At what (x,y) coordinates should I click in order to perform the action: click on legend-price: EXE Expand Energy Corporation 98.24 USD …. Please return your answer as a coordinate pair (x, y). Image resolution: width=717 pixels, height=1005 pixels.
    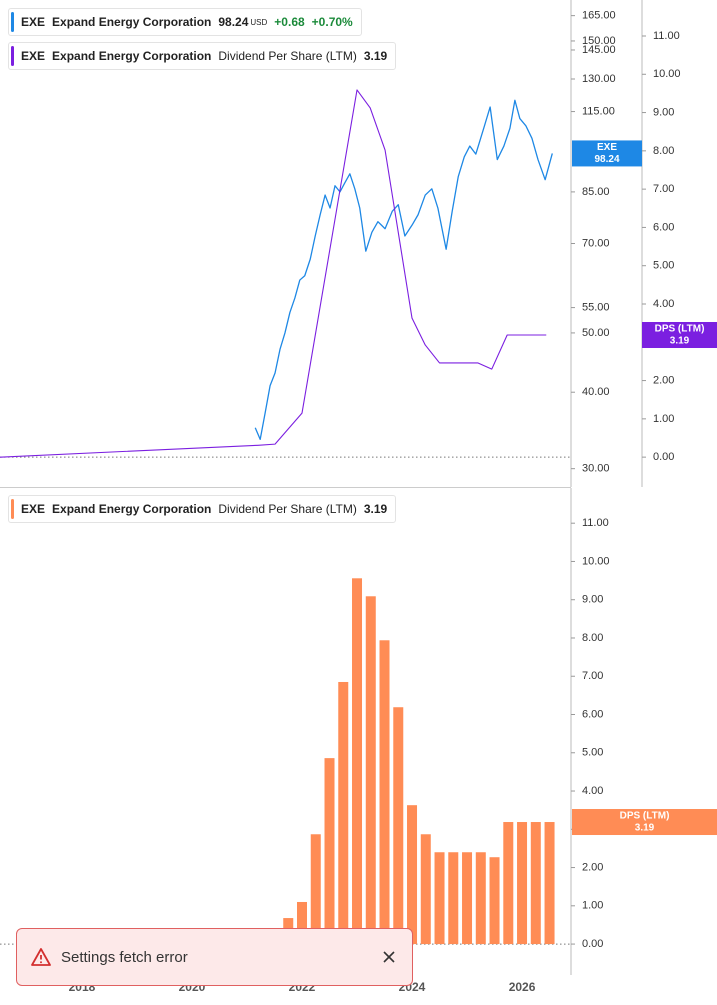
    Looking at the image, I should click on (185, 22).